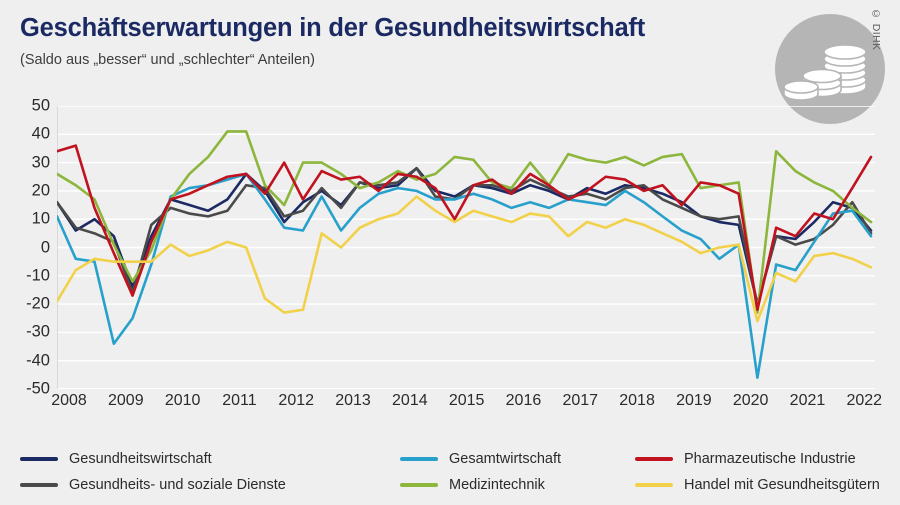  I want to click on x-tick-label: 2021, so click(807, 400).